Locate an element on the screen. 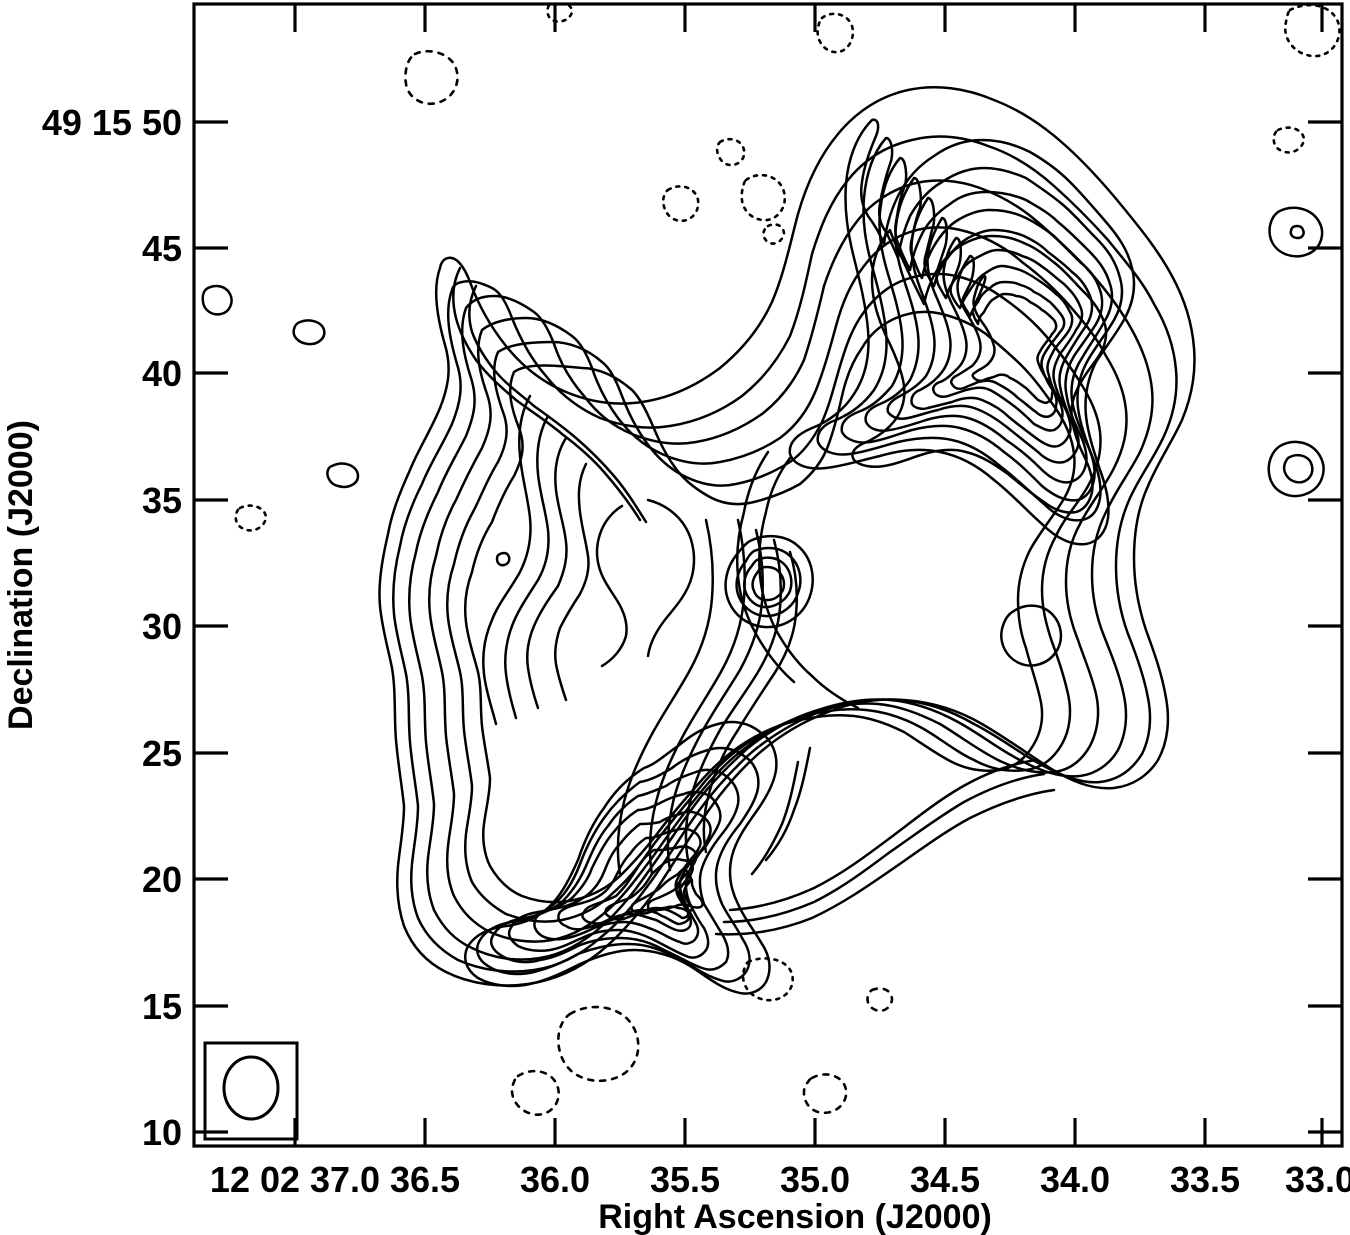 The image size is (1350, 1235). y-tick-label-5: 25 is located at coordinates (162, 753).